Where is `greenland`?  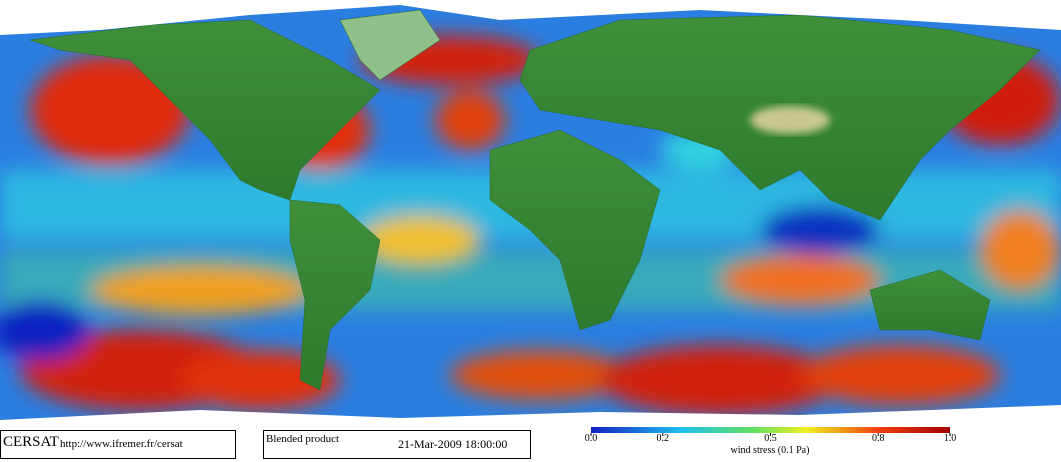
greenland is located at coordinates (390, 45).